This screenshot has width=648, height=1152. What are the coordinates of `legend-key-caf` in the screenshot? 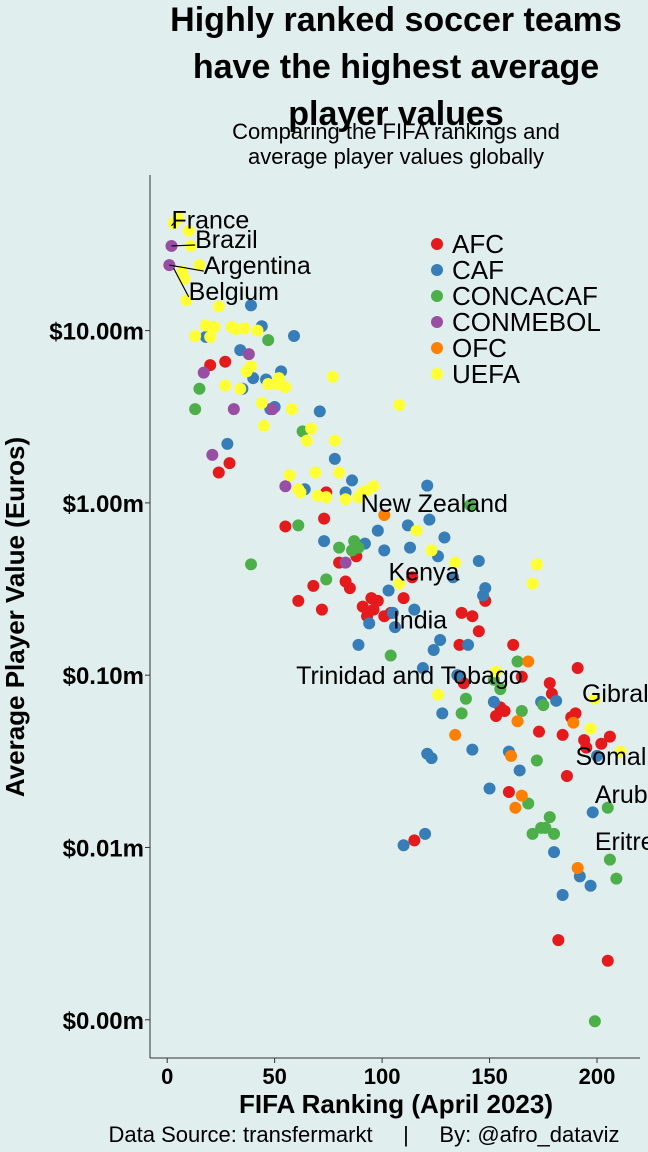 It's located at (437, 270).